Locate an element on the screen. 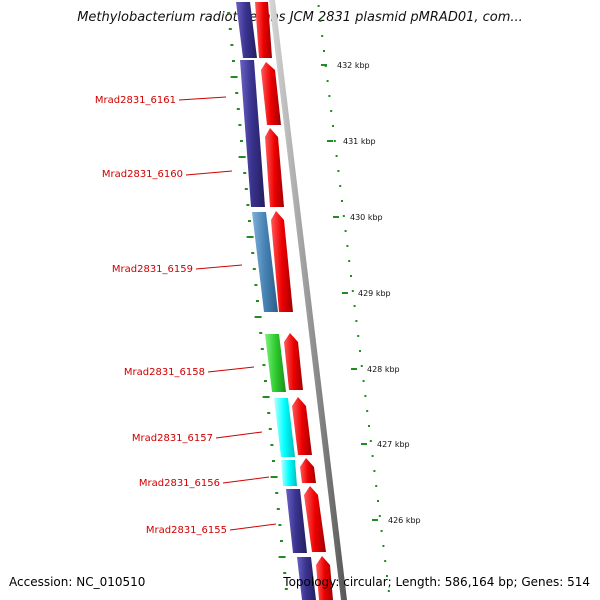  gene-label: Mrad2831_6158 is located at coordinates (164, 372).